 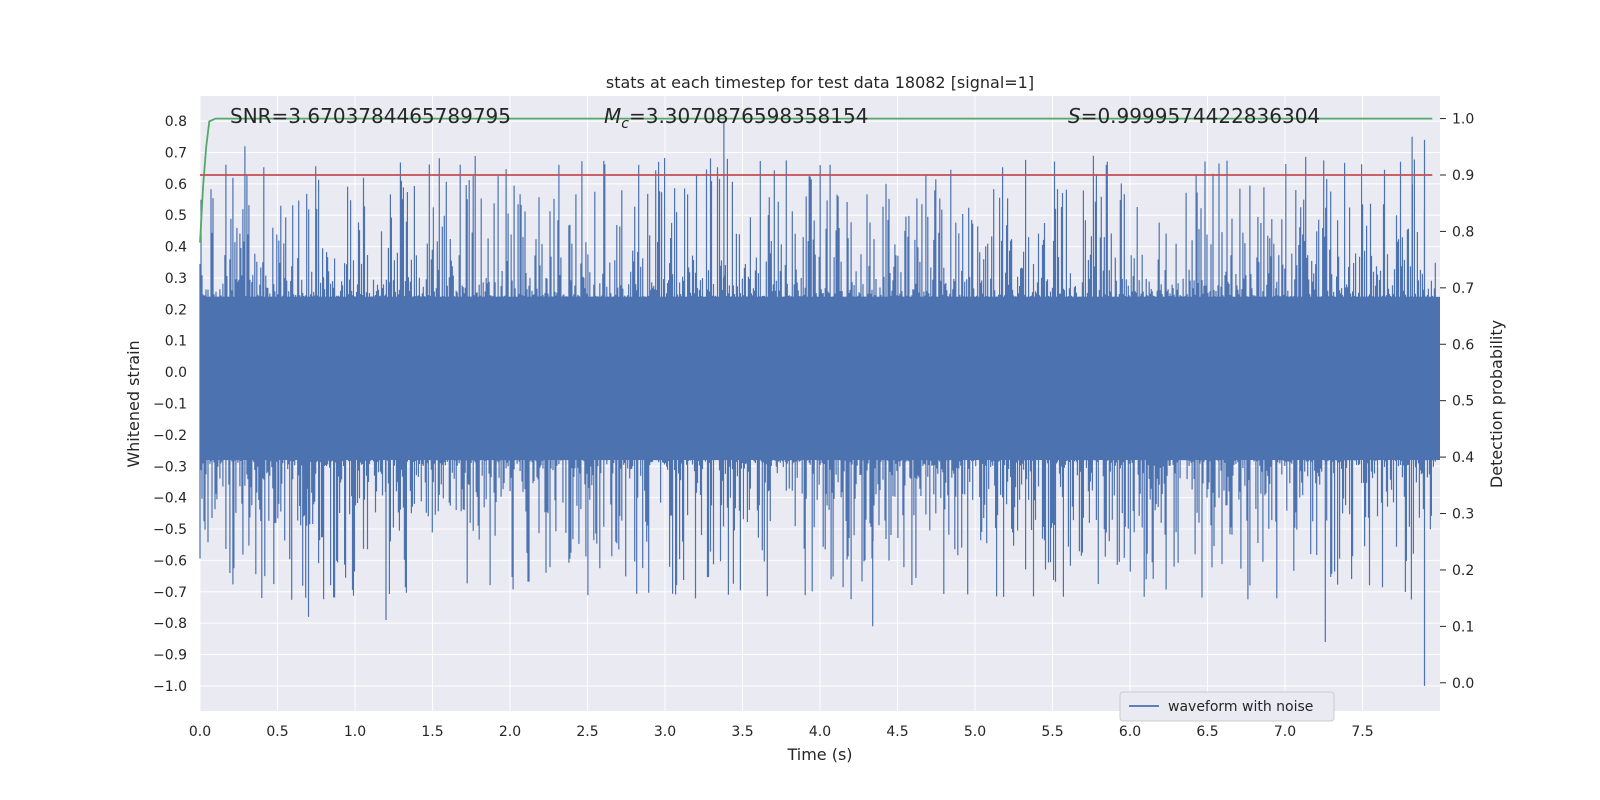 I want to click on x-tick-label: 1.0, so click(x=355, y=732).